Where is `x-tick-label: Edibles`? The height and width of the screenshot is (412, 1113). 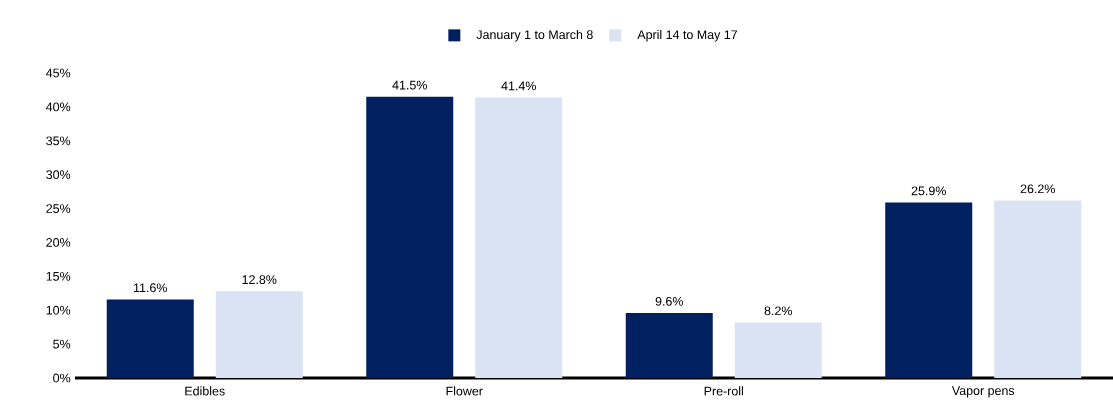 x-tick-label: Edibles is located at coordinates (205, 391).